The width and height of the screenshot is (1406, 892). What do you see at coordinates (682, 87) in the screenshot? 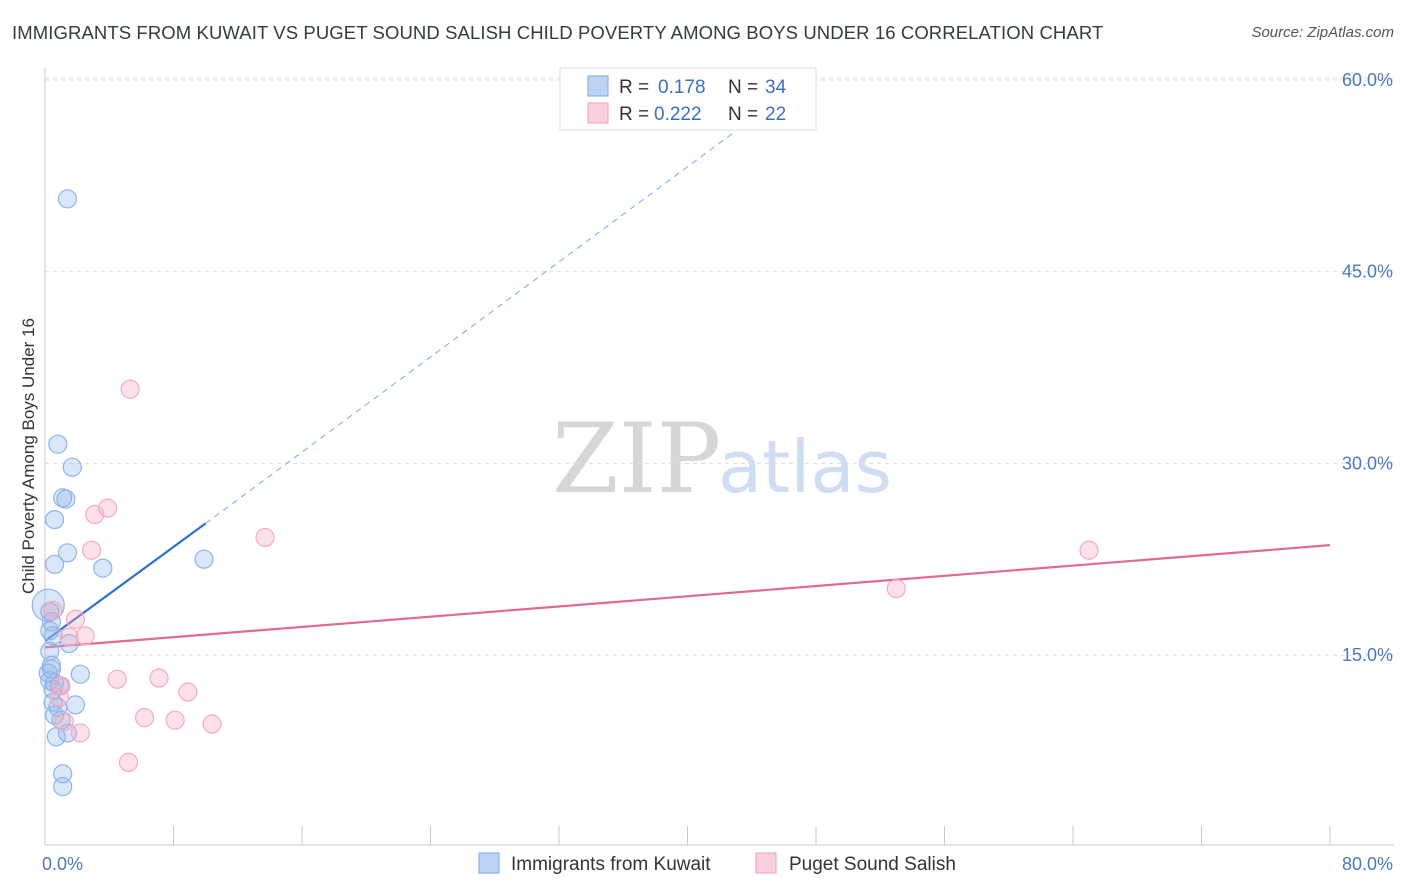
I see `legend-r-value-kuwait: 0.178` at bounding box center [682, 87].